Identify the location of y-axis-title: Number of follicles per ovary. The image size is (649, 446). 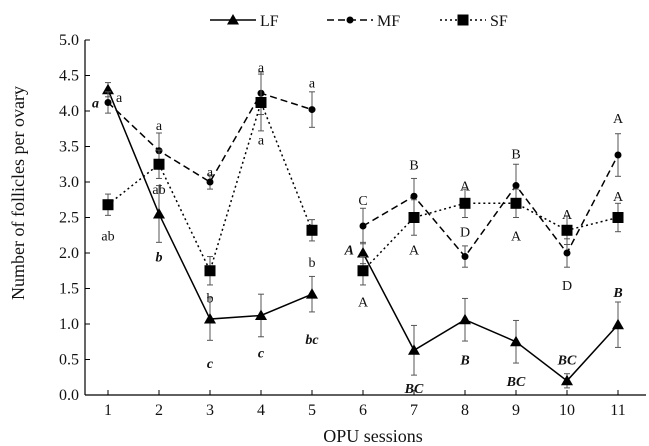
(18, 193).